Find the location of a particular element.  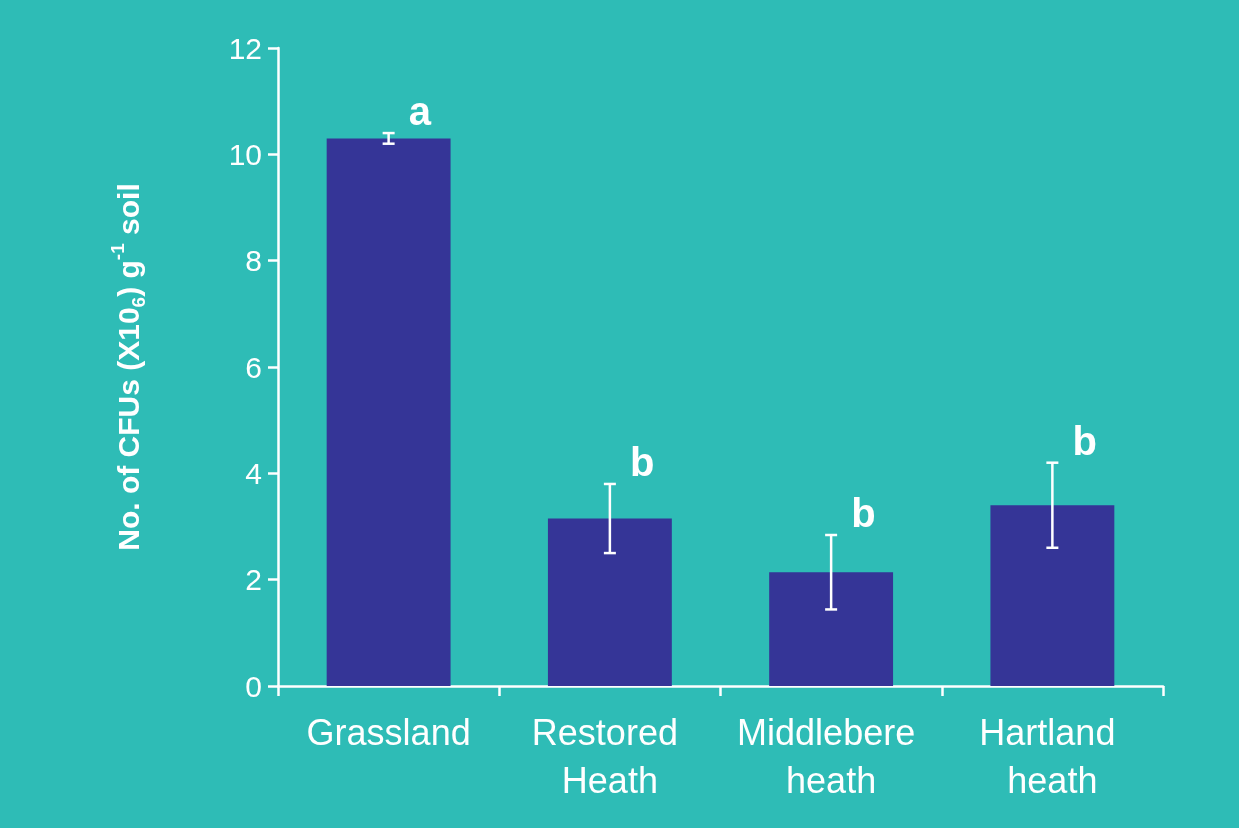

x-tick-label: Middlebere heath is located at coordinates (831, 756).